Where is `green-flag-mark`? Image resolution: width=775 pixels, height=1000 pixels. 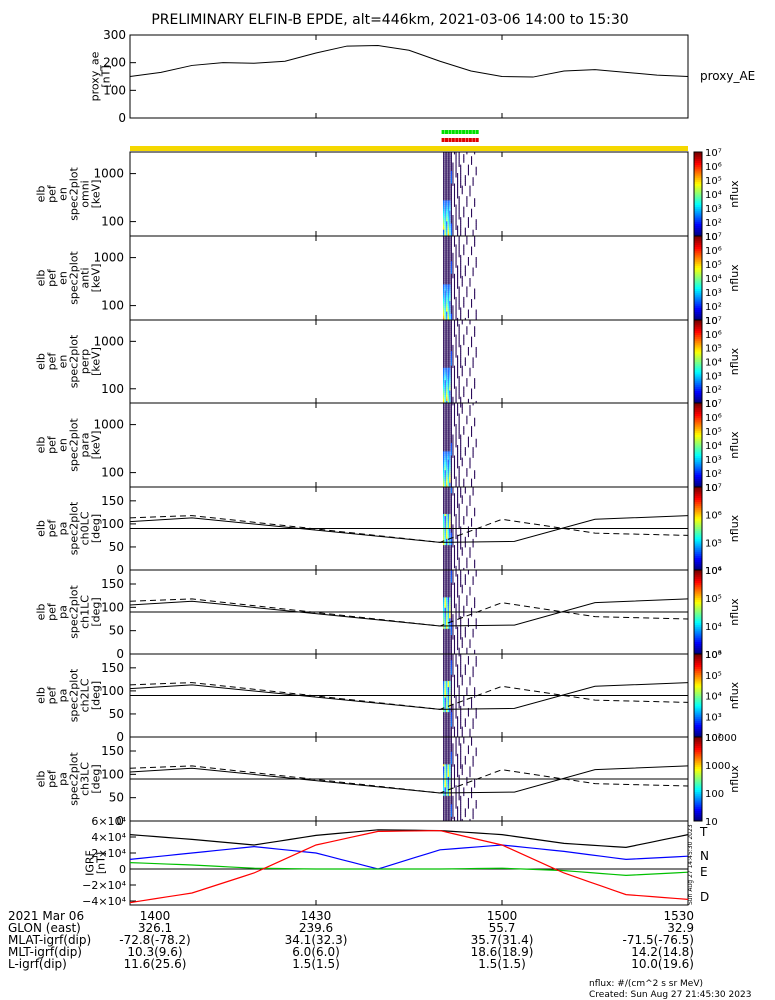 green-flag-mark is located at coordinates (453, 132).